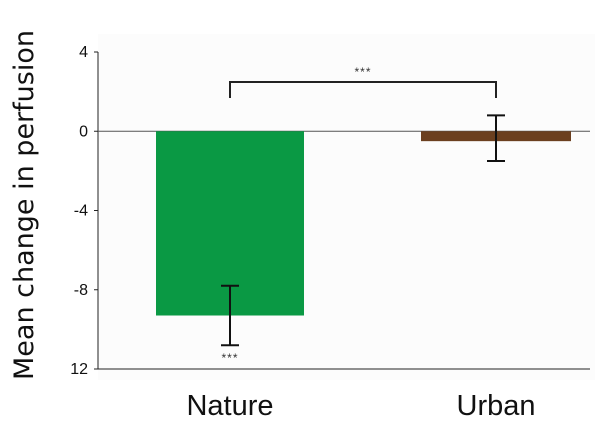 Image resolution: width=595 pixels, height=421 pixels. What do you see at coordinates (83, 131) in the screenshot?
I see `y-tick-label: 0` at bounding box center [83, 131].